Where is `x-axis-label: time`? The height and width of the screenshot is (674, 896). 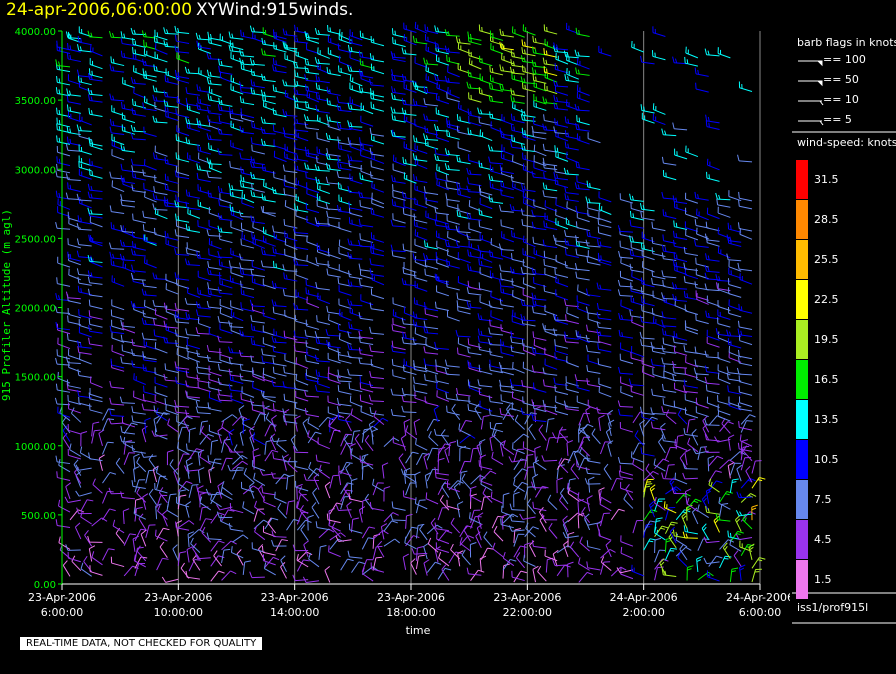
x-axis-label: time is located at coordinates (418, 630).